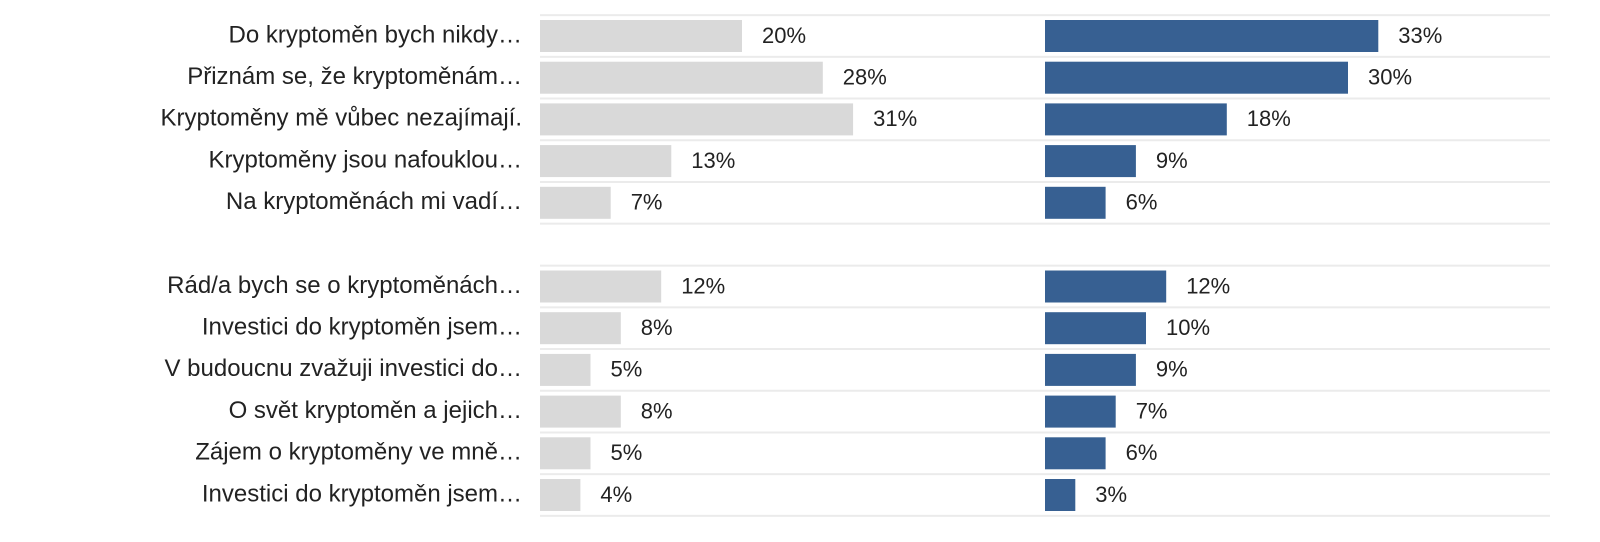 Image resolution: width=1600 pixels, height=542 pixels. I want to click on value-label: 10%, so click(1188, 327).